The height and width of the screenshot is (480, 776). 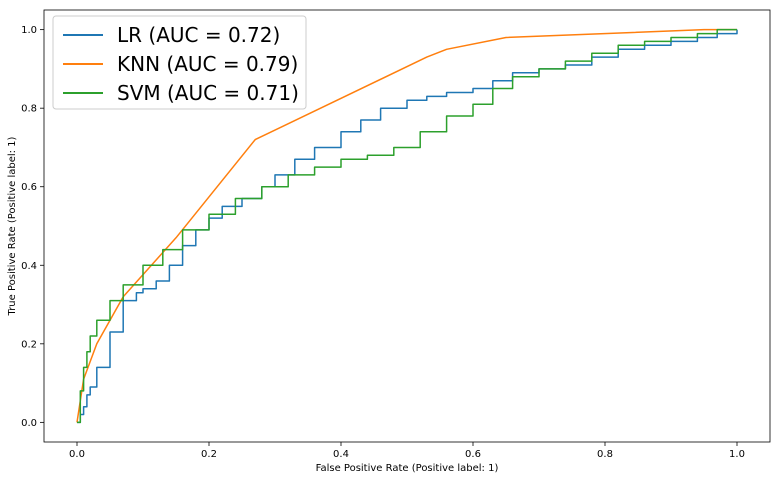 I want to click on legend-label-1: LR (AUC = 0.72), so click(x=198, y=35).